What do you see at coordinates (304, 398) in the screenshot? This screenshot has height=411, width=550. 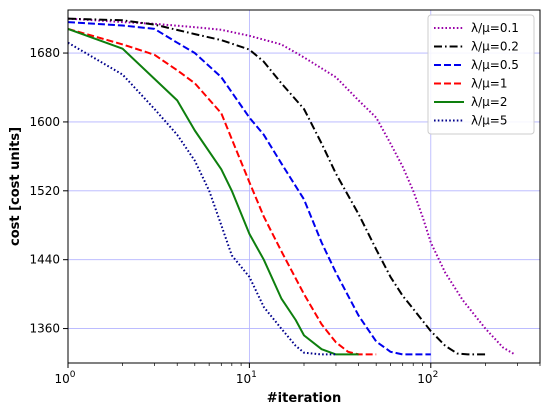 I see `x-axis-label: #iteration` at bounding box center [304, 398].